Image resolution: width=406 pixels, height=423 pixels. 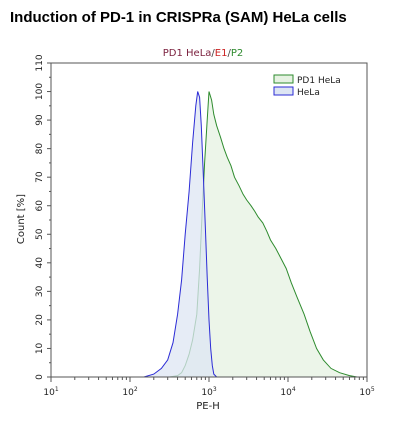 I want to click on subtitle-part: P2, so click(x=237, y=53).